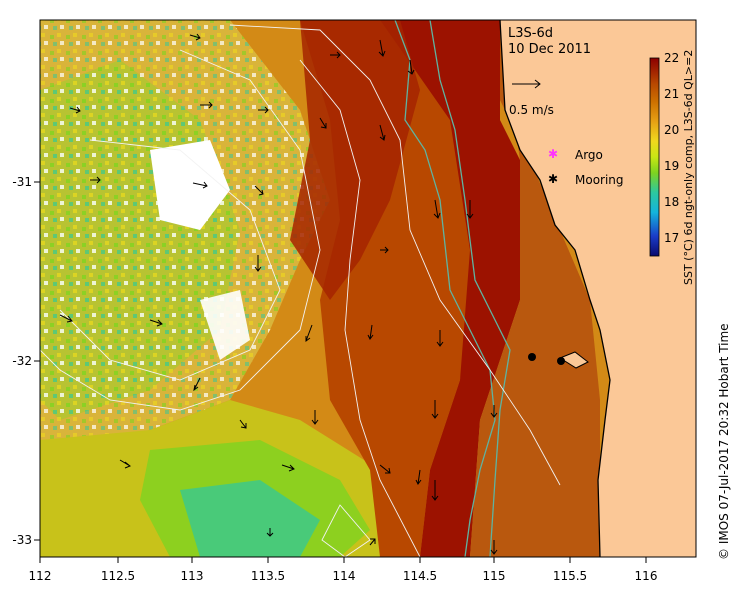 The image size is (739, 592). Describe the element at coordinates (553, 154) in the screenshot. I see `magenta-star-icon: ✱` at that location.